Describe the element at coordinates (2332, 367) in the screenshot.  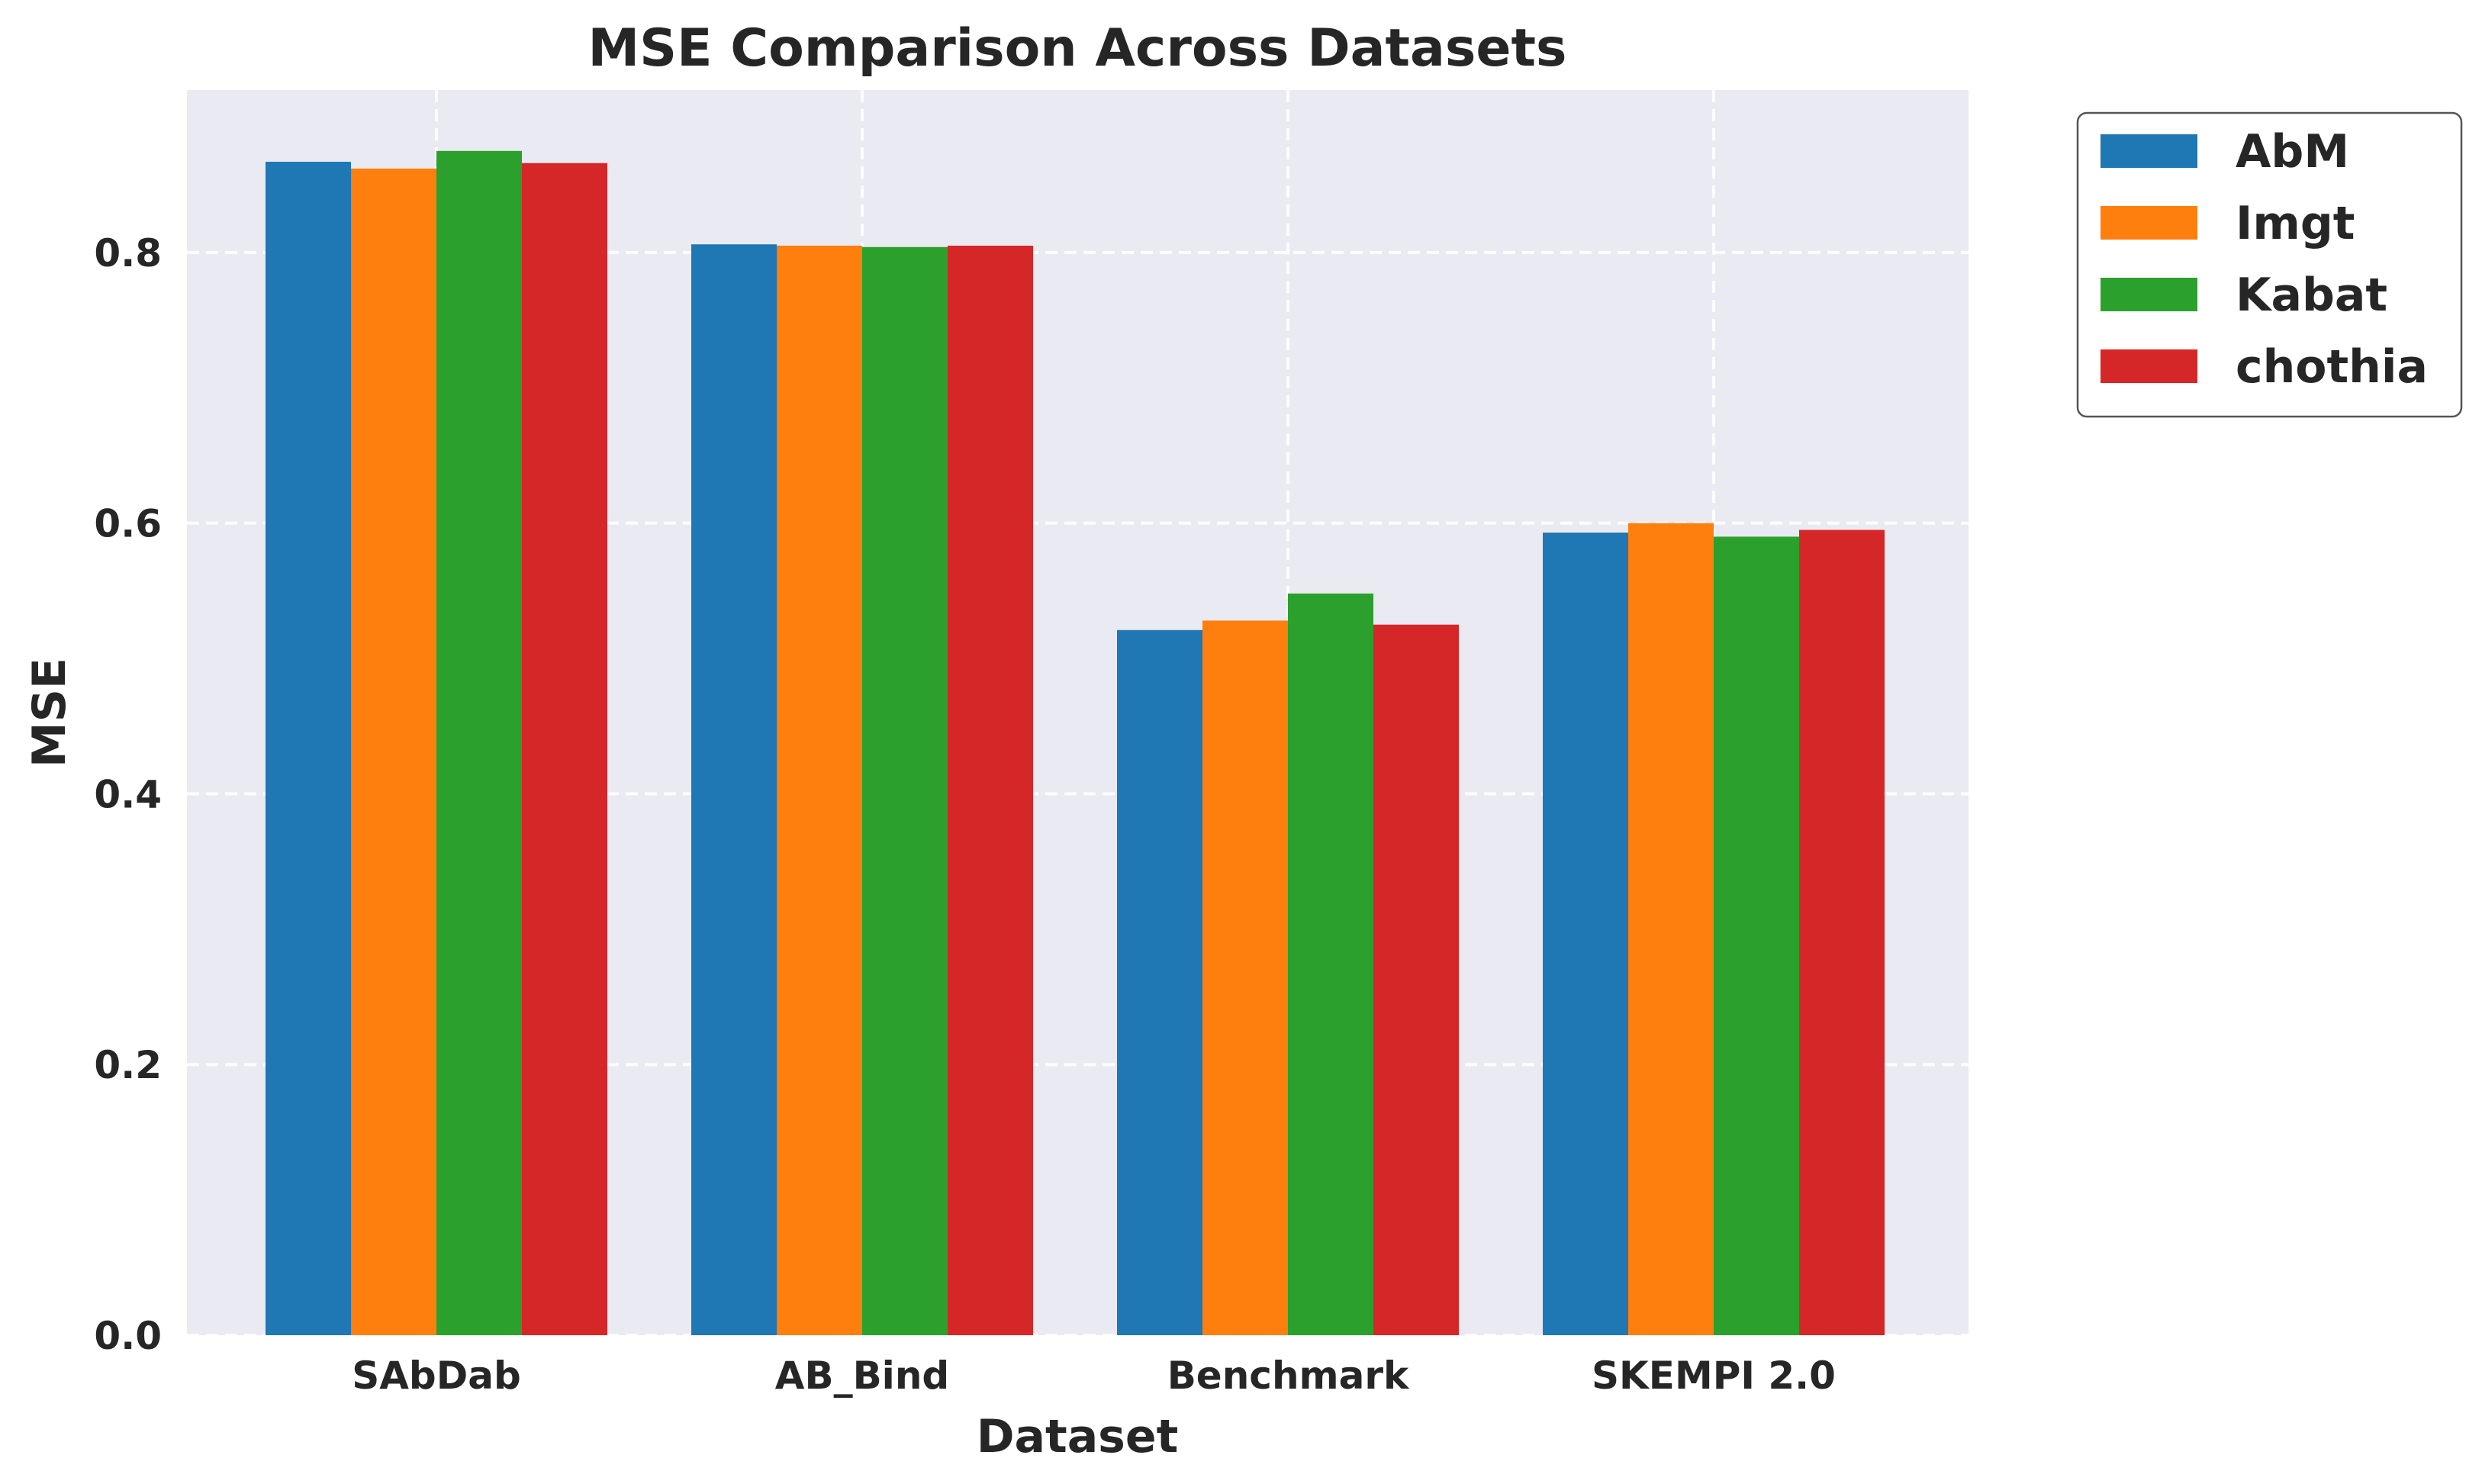
I see `legend-label-chothia: chothia` at that location.